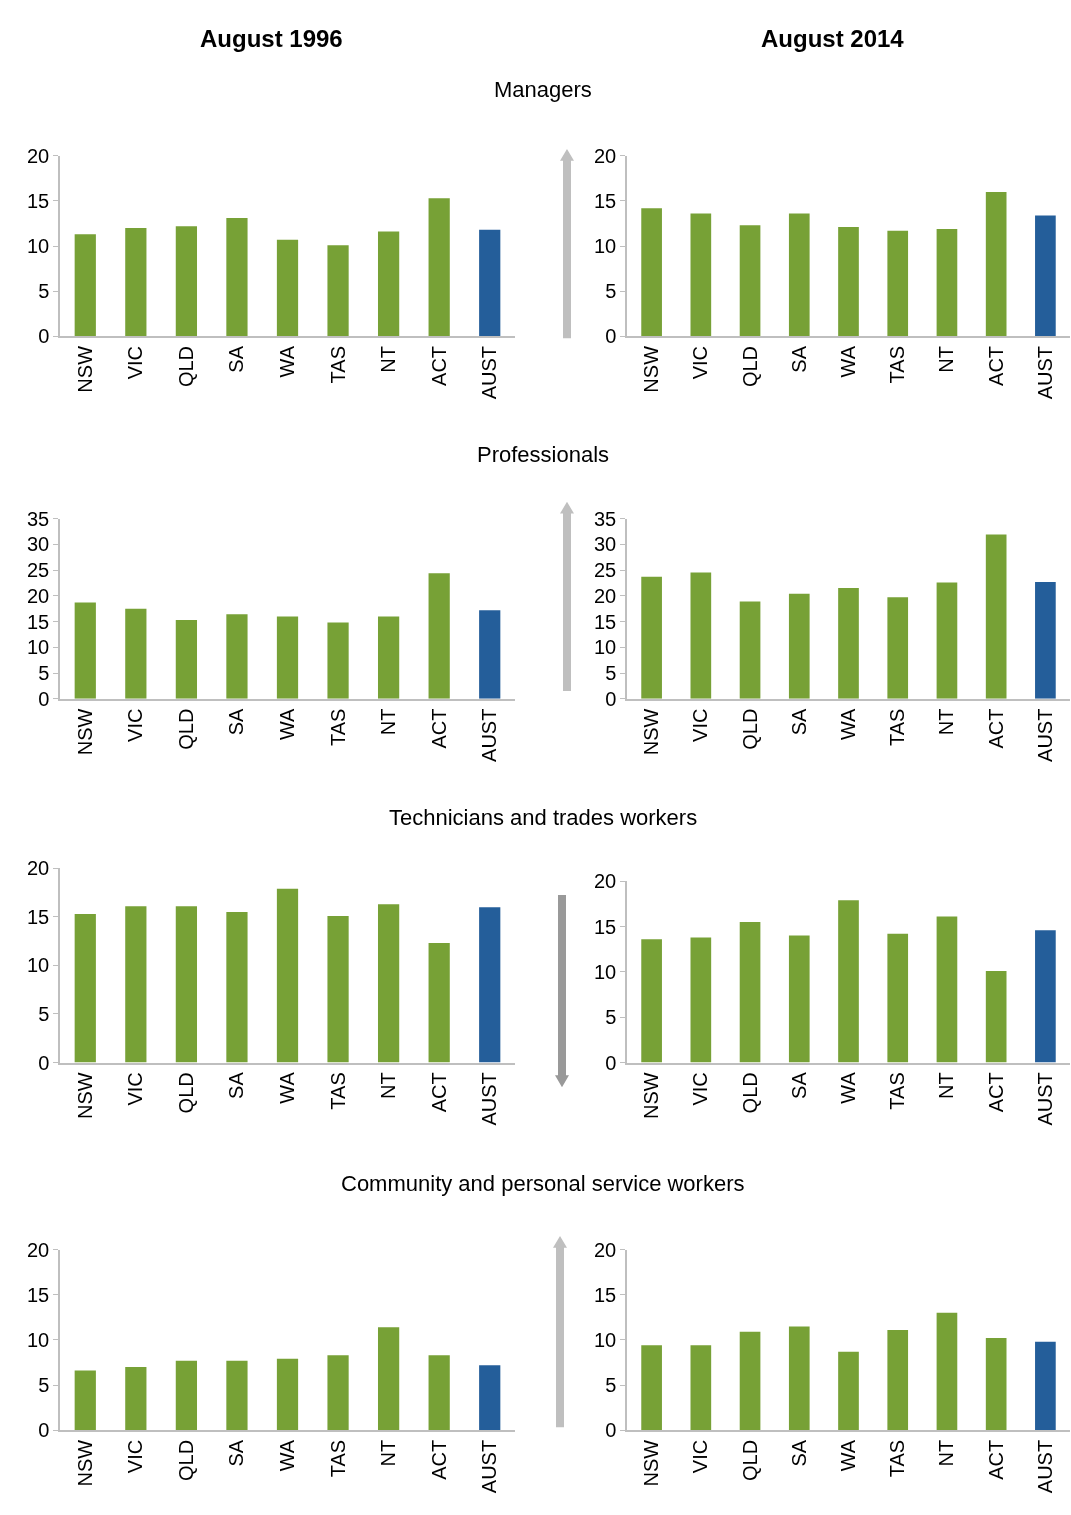 This screenshot has width=1071, height=1515. Describe the element at coordinates (38, 518) in the screenshot. I see `y-tick-label: 35` at that location.